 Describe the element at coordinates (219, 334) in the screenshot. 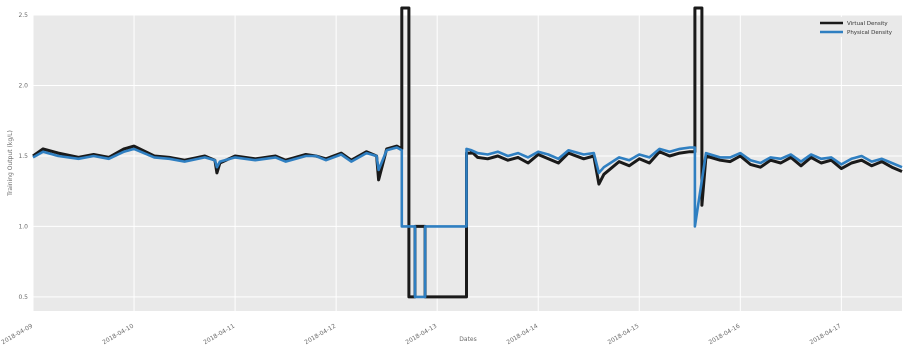

I see `x-tick-label: 2018-04-11` at that location.